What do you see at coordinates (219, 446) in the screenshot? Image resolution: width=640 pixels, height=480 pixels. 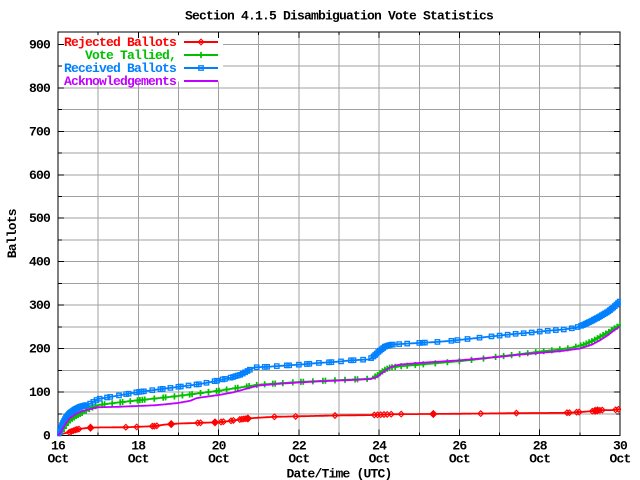 I see `svg-text: 20` at bounding box center [219, 446].